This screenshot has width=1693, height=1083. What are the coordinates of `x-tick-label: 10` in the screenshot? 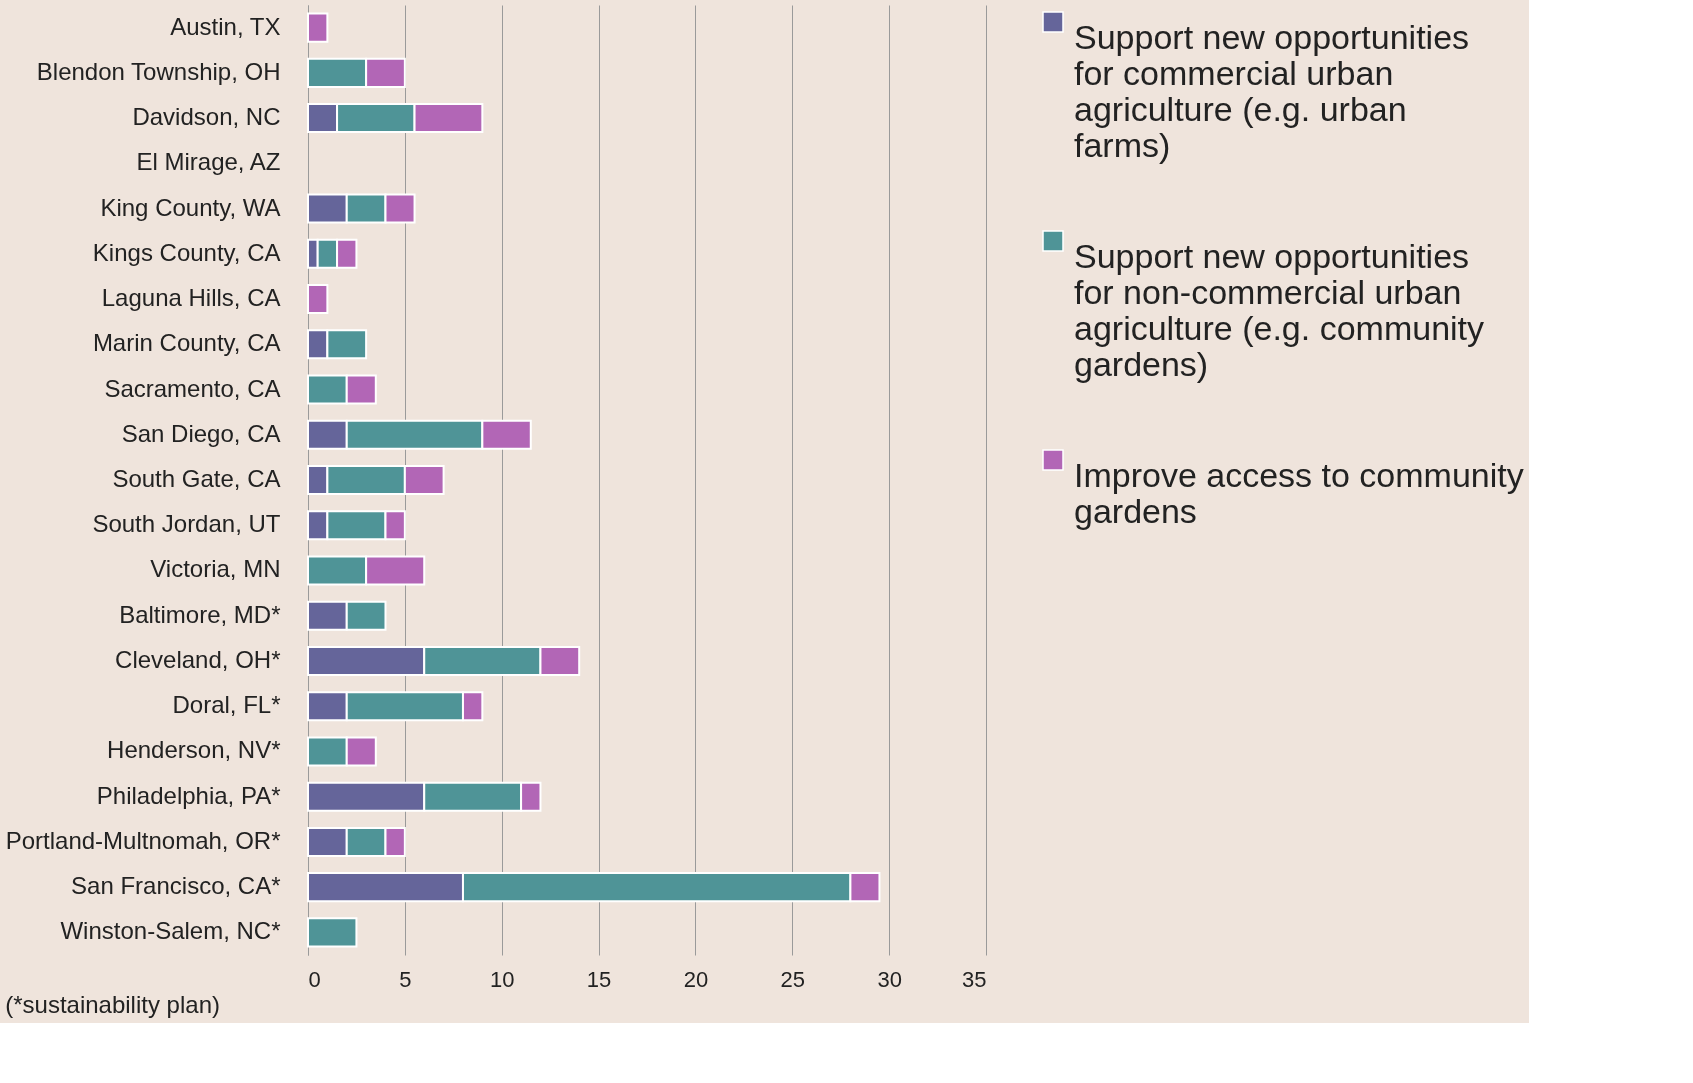 It's located at (502, 979).